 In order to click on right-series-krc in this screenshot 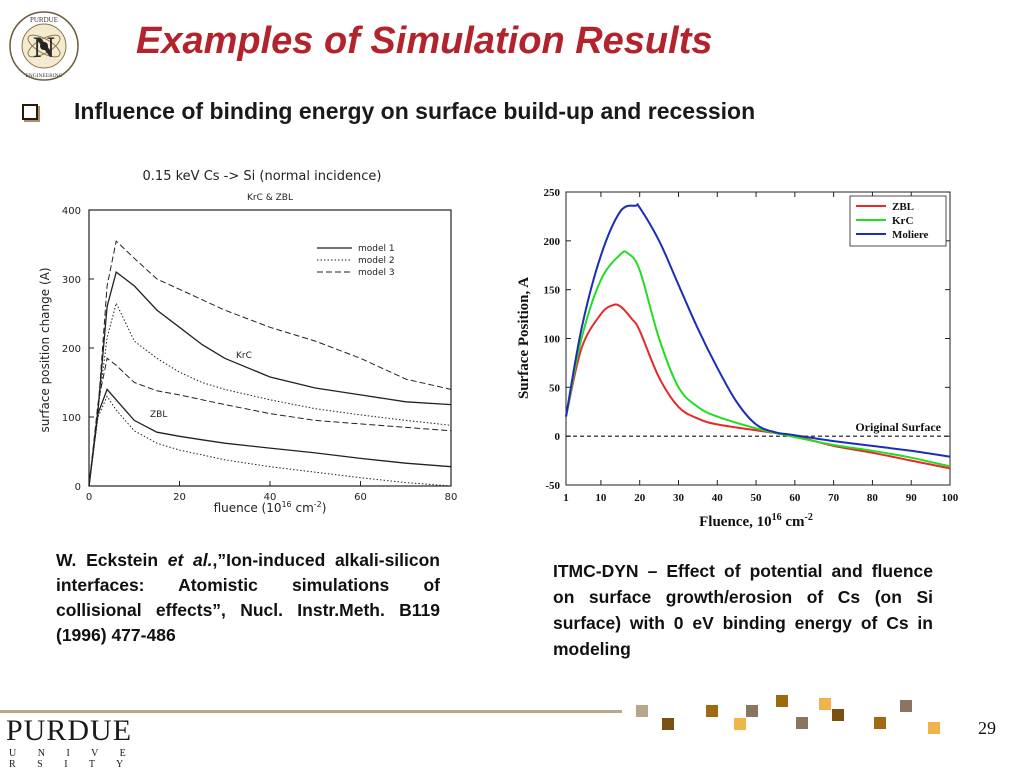, I will do `click(758, 359)`.